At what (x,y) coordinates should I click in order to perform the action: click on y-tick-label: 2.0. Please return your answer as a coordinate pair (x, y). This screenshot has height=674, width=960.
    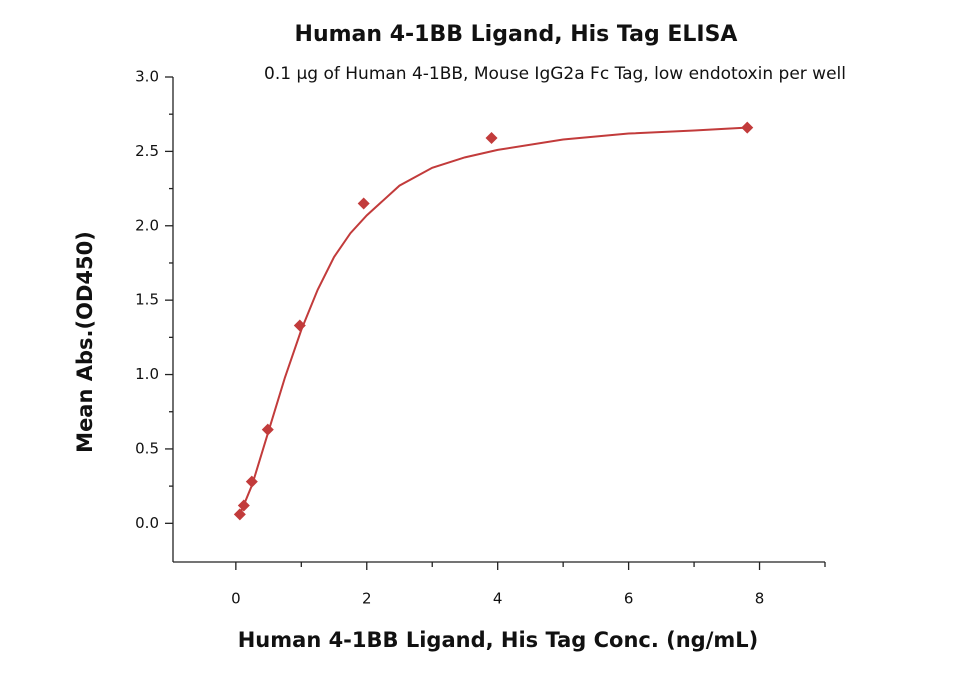
    Looking at the image, I should click on (147, 225).